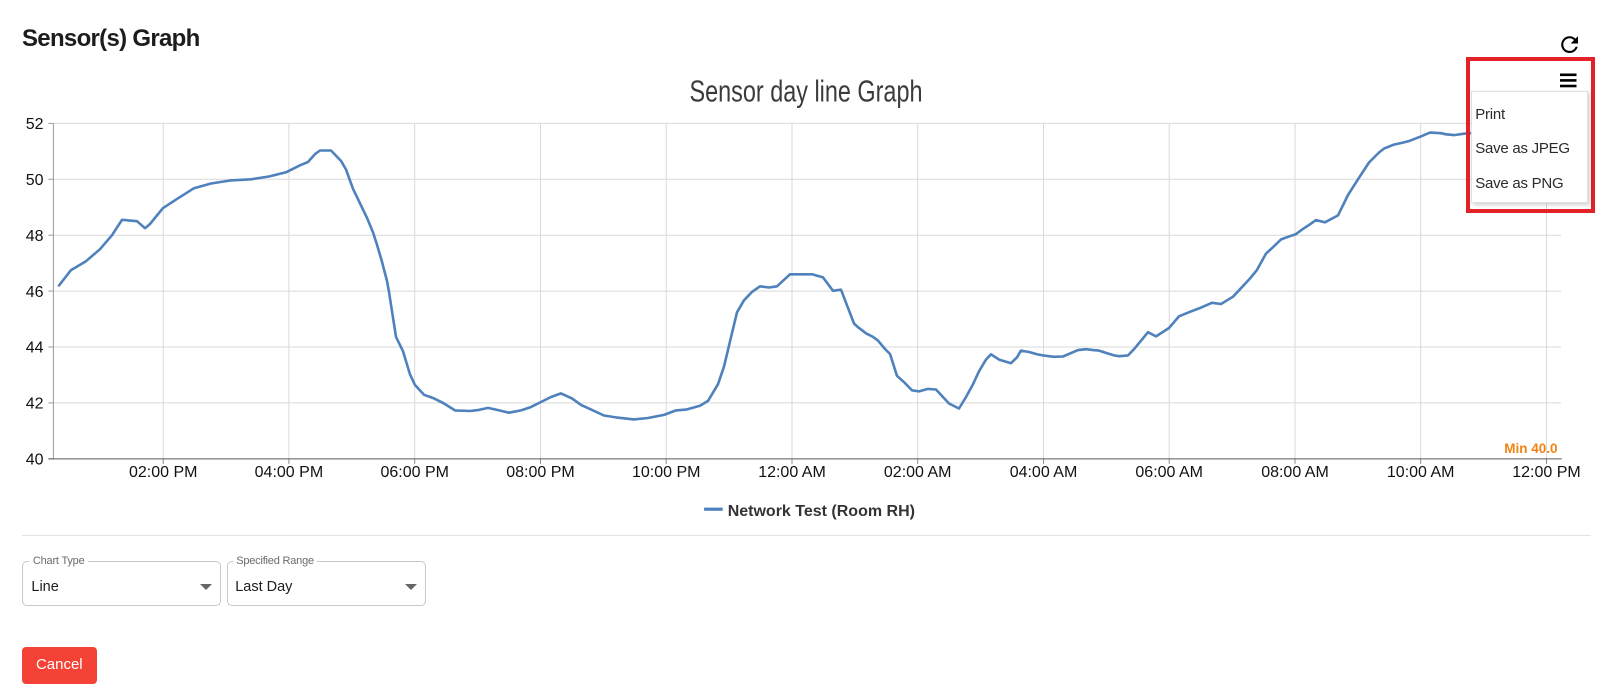  Describe the element at coordinates (35, 292) in the screenshot. I see `svg-text: 46` at that location.